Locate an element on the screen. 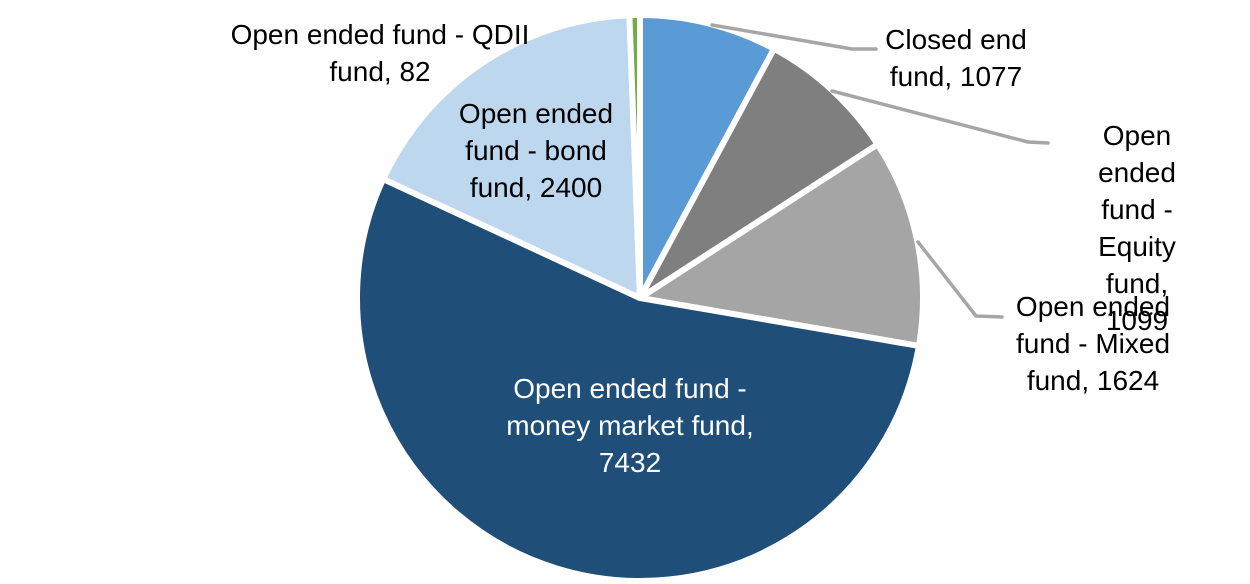  leader-line-closed-end-fund is located at coordinates (794, 37).